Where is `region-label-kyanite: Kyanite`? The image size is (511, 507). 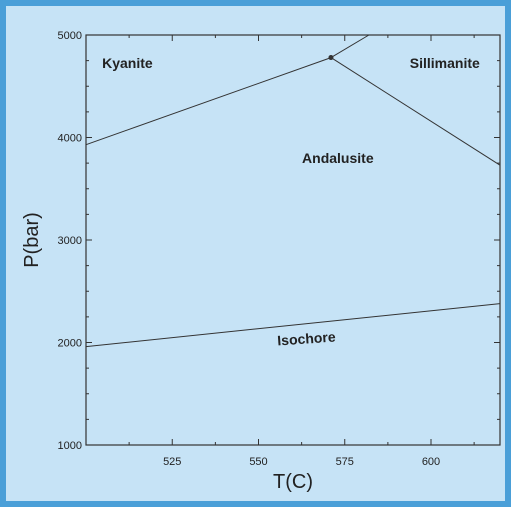
region-label-kyanite: Kyanite is located at coordinates (127, 63).